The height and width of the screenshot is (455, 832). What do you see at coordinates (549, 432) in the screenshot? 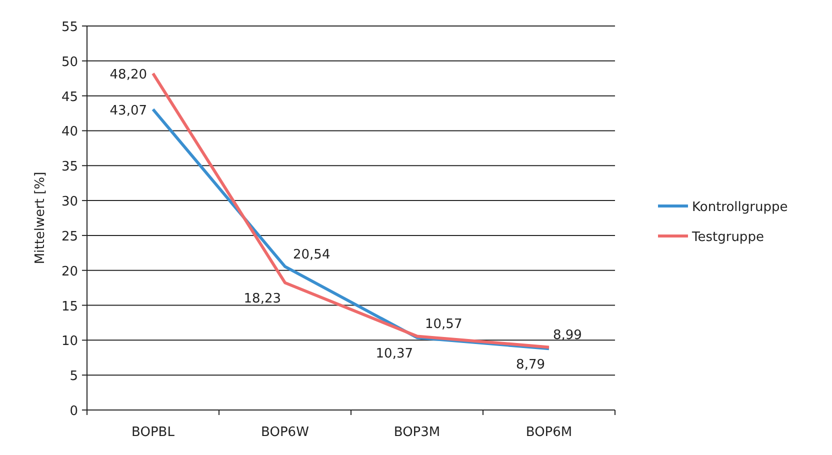
I see `x-tick-label: BOP6M` at bounding box center [549, 432].